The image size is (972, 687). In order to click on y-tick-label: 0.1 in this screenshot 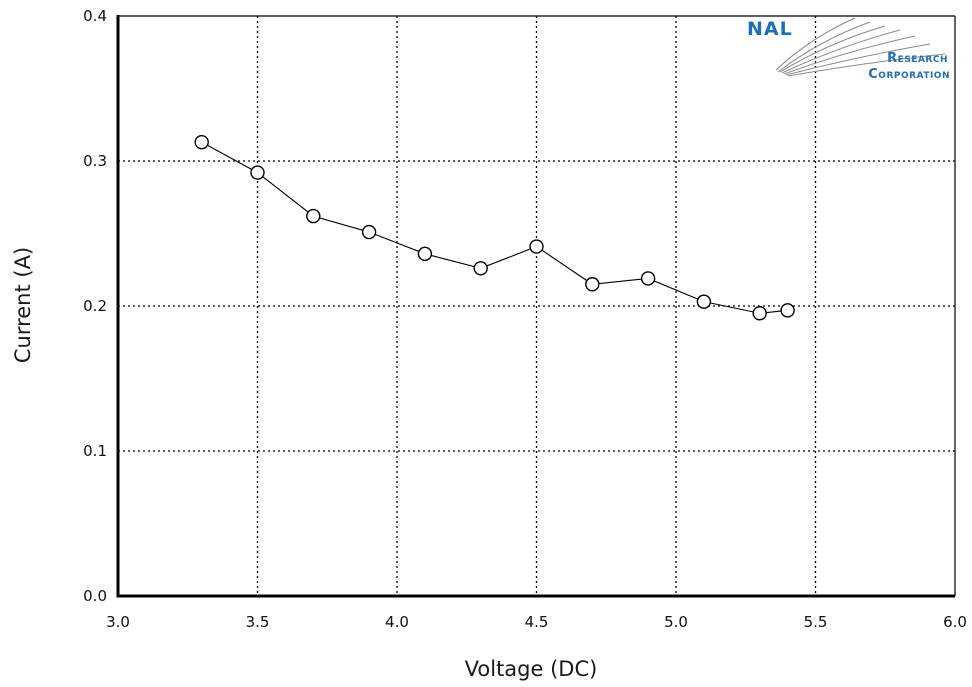, I will do `click(95, 451)`.